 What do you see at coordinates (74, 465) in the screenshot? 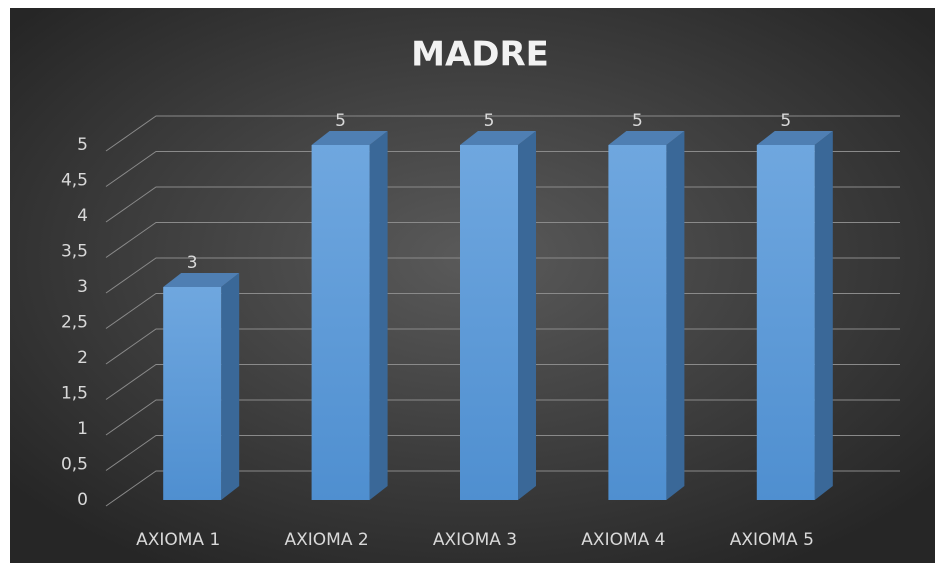
I see `y-tick-label: 0,5` at bounding box center [74, 465].